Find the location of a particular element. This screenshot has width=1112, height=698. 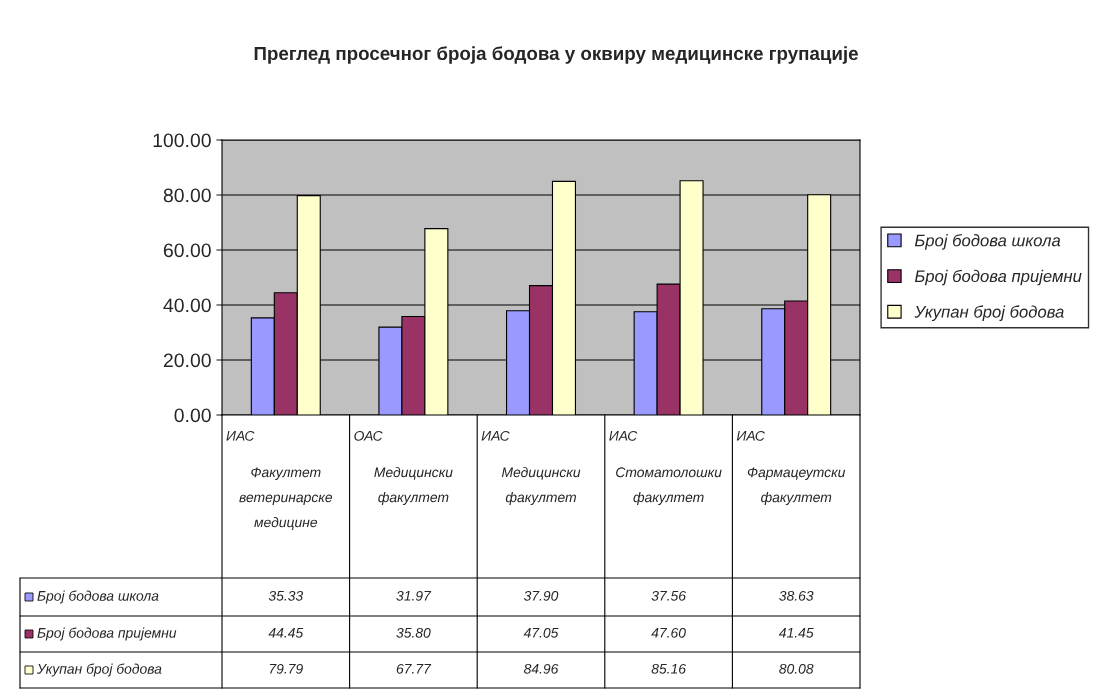

data-label: 38.63 is located at coordinates (796, 595).